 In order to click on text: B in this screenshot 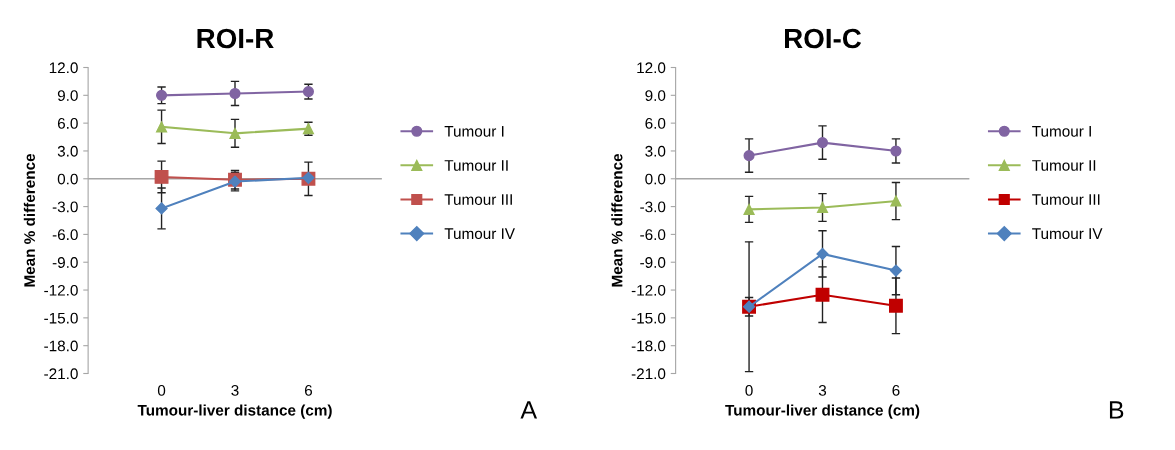, I will do `click(1116, 410)`.